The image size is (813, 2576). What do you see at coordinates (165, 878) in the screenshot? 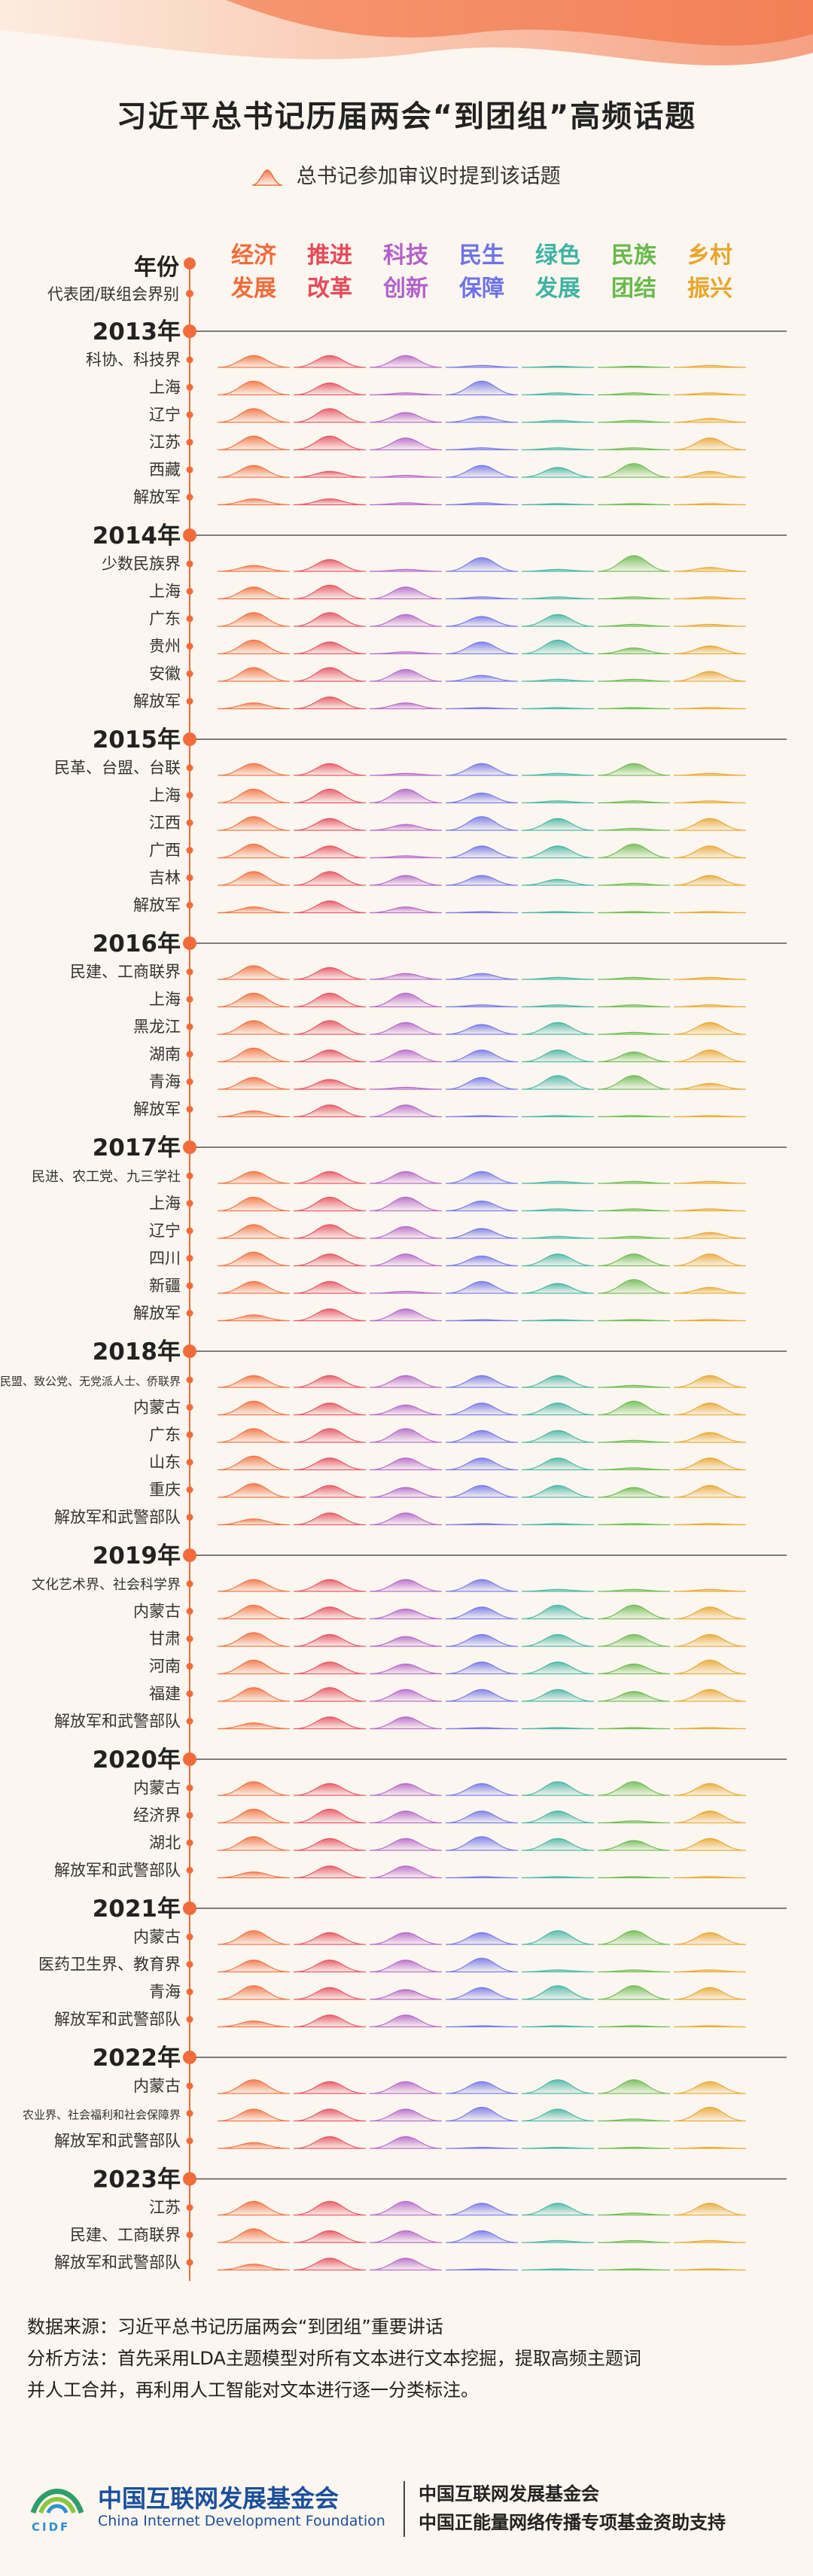
I see `group-label: 吉林` at bounding box center [165, 878].